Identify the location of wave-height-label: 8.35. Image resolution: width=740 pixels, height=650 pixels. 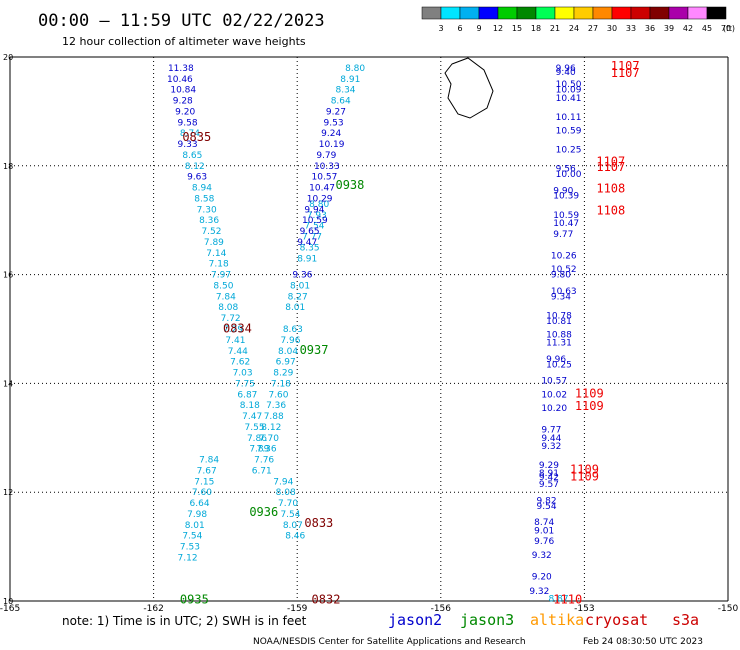
(310, 248).